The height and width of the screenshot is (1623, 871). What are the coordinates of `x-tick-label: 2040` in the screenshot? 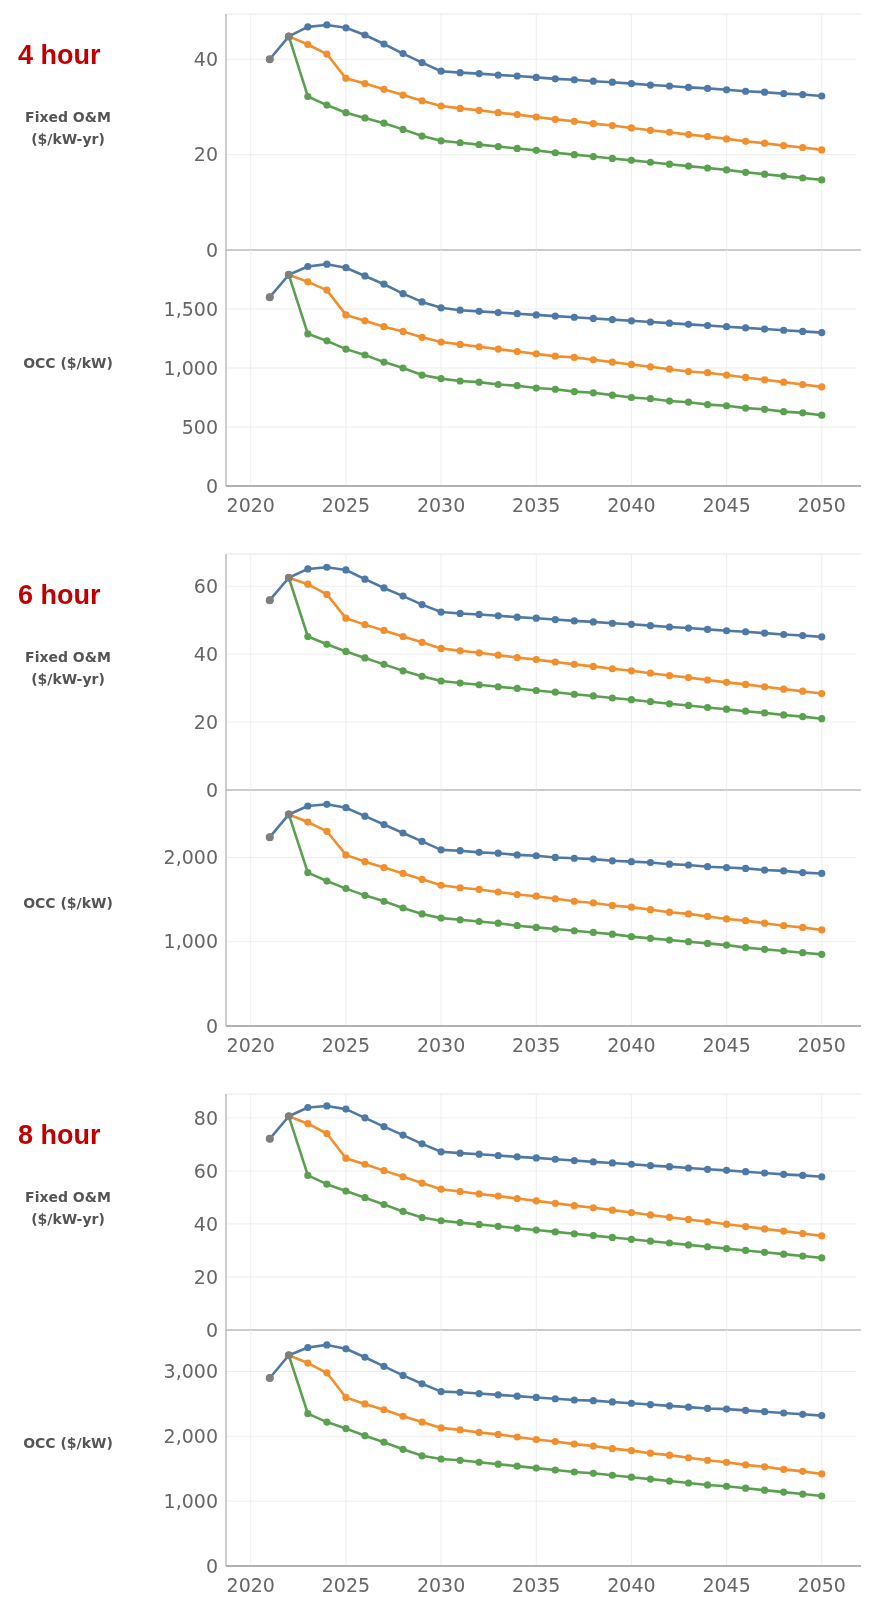 It's located at (631, 1585).